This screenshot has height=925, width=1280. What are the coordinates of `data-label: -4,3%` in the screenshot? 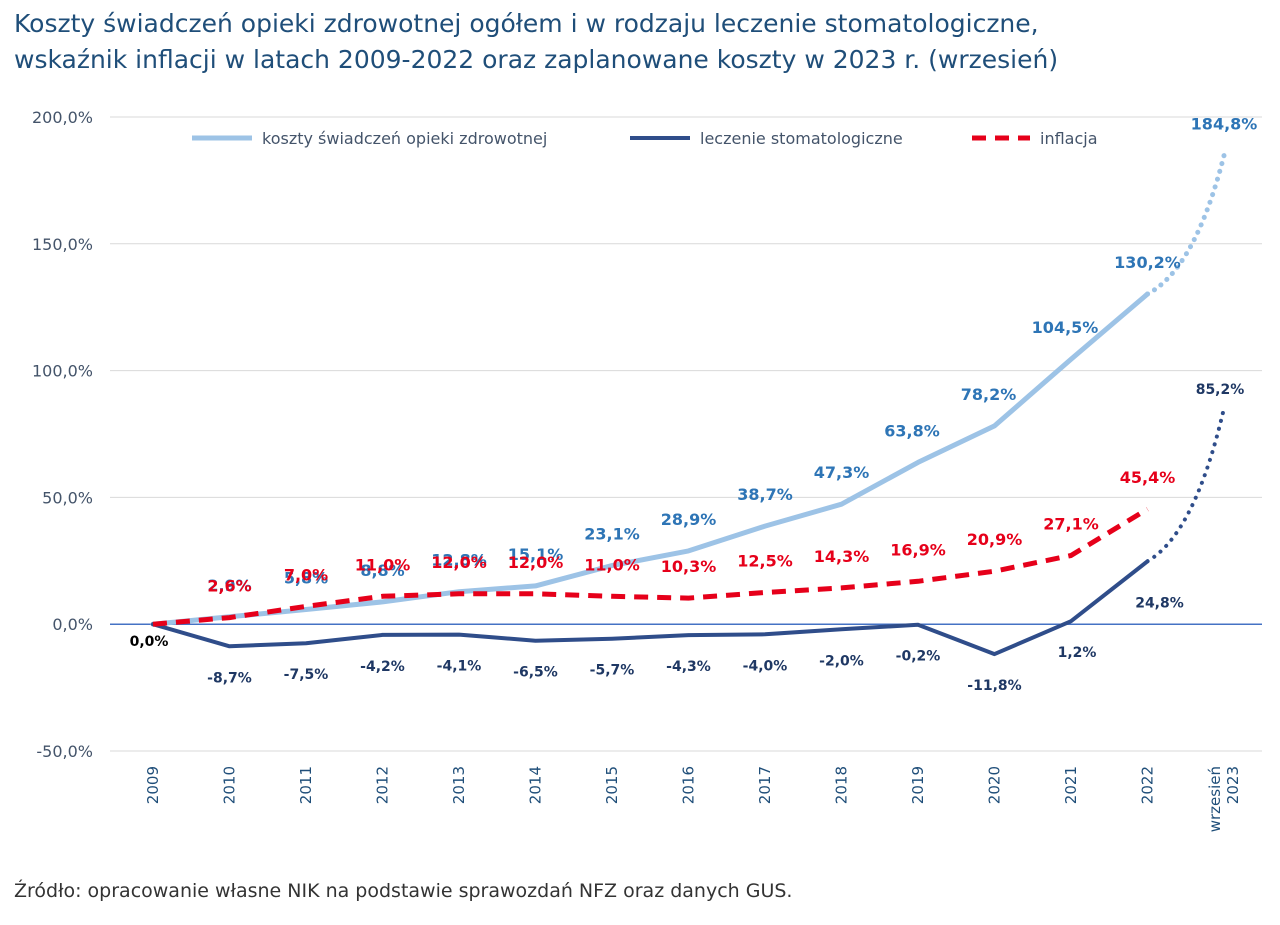 It's located at (688, 667).